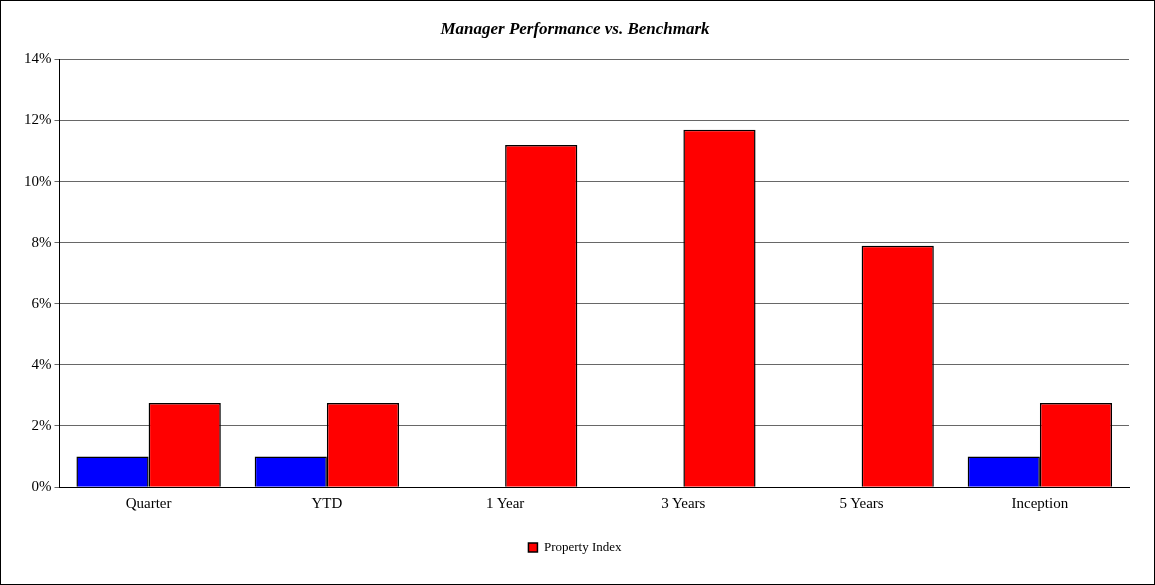  What do you see at coordinates (38, 119) in the screenshot?
I see `y-tick-label: 12%` at bounding box center [38, 119].